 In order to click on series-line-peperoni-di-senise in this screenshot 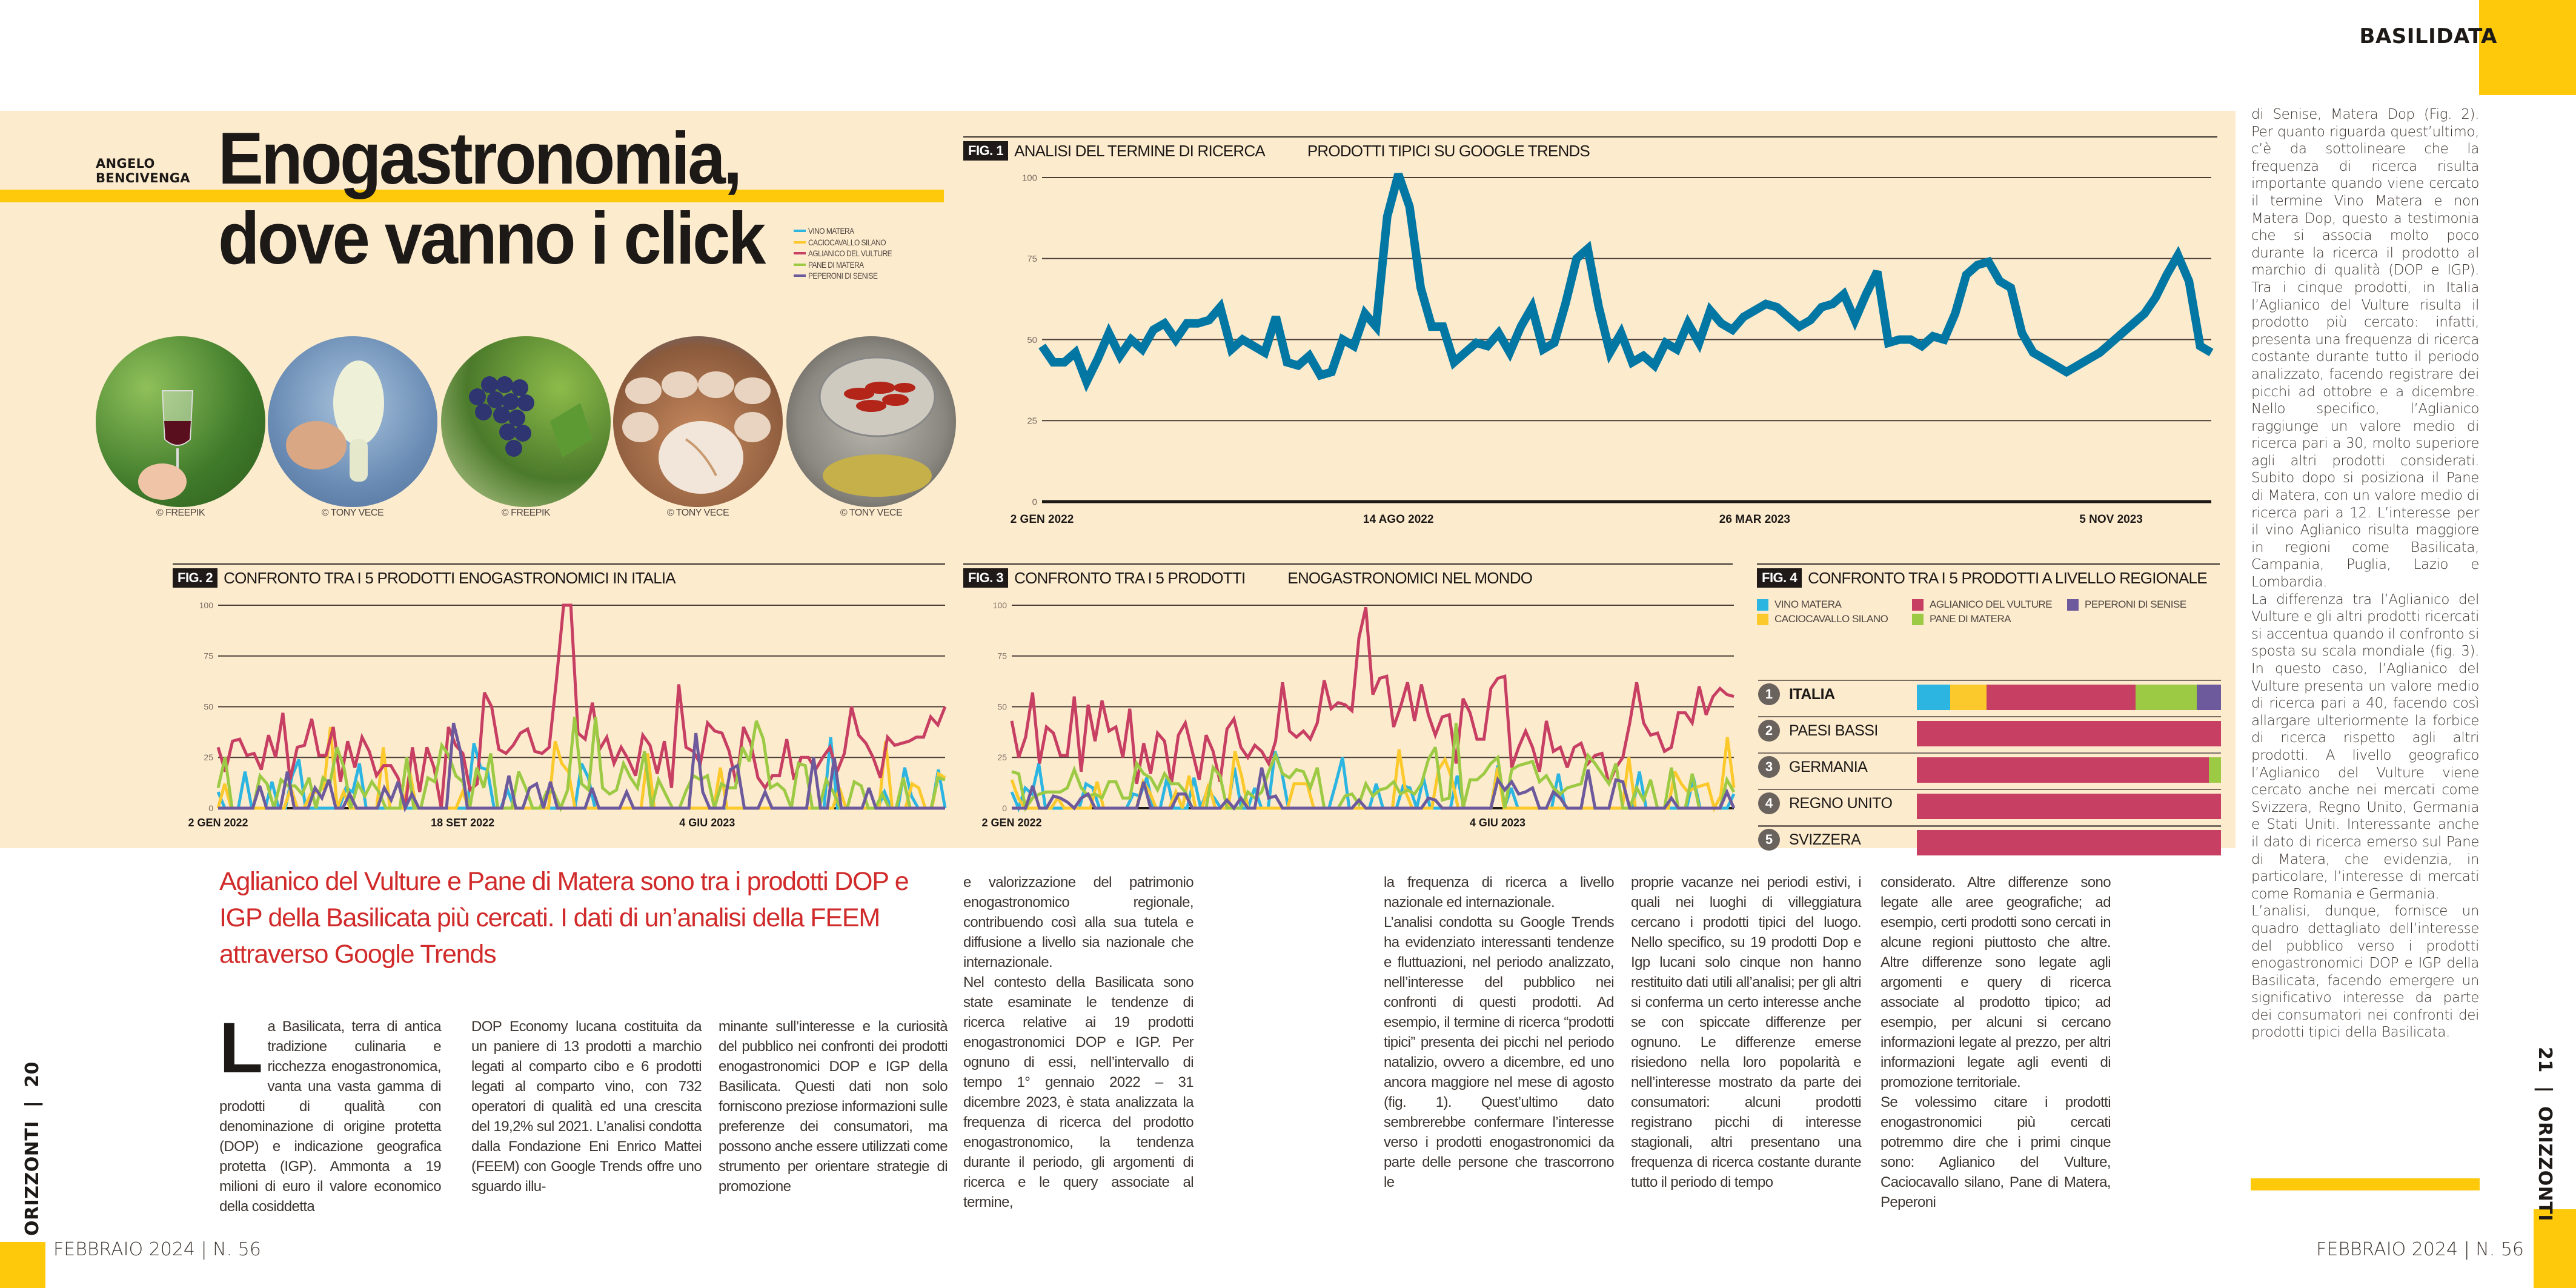, I will do `click(581, 767)`.